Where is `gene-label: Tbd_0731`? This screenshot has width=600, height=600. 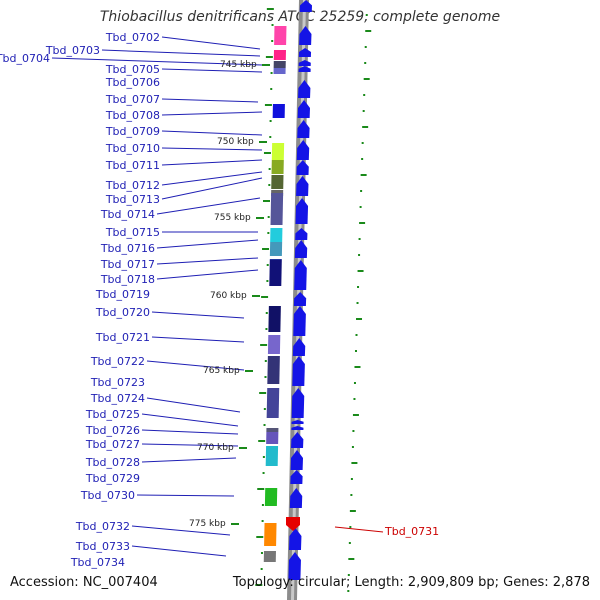
gene-label: Tbd_0731 is located at coordinates (411, 531).